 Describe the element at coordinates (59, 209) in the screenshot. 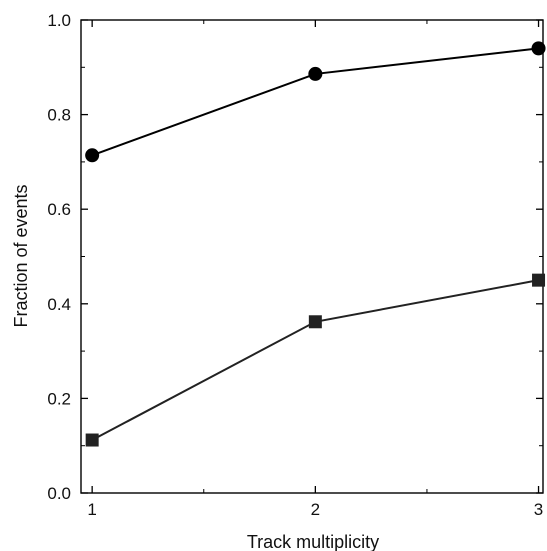

I see `y-tick-label: 0.6` at that location.